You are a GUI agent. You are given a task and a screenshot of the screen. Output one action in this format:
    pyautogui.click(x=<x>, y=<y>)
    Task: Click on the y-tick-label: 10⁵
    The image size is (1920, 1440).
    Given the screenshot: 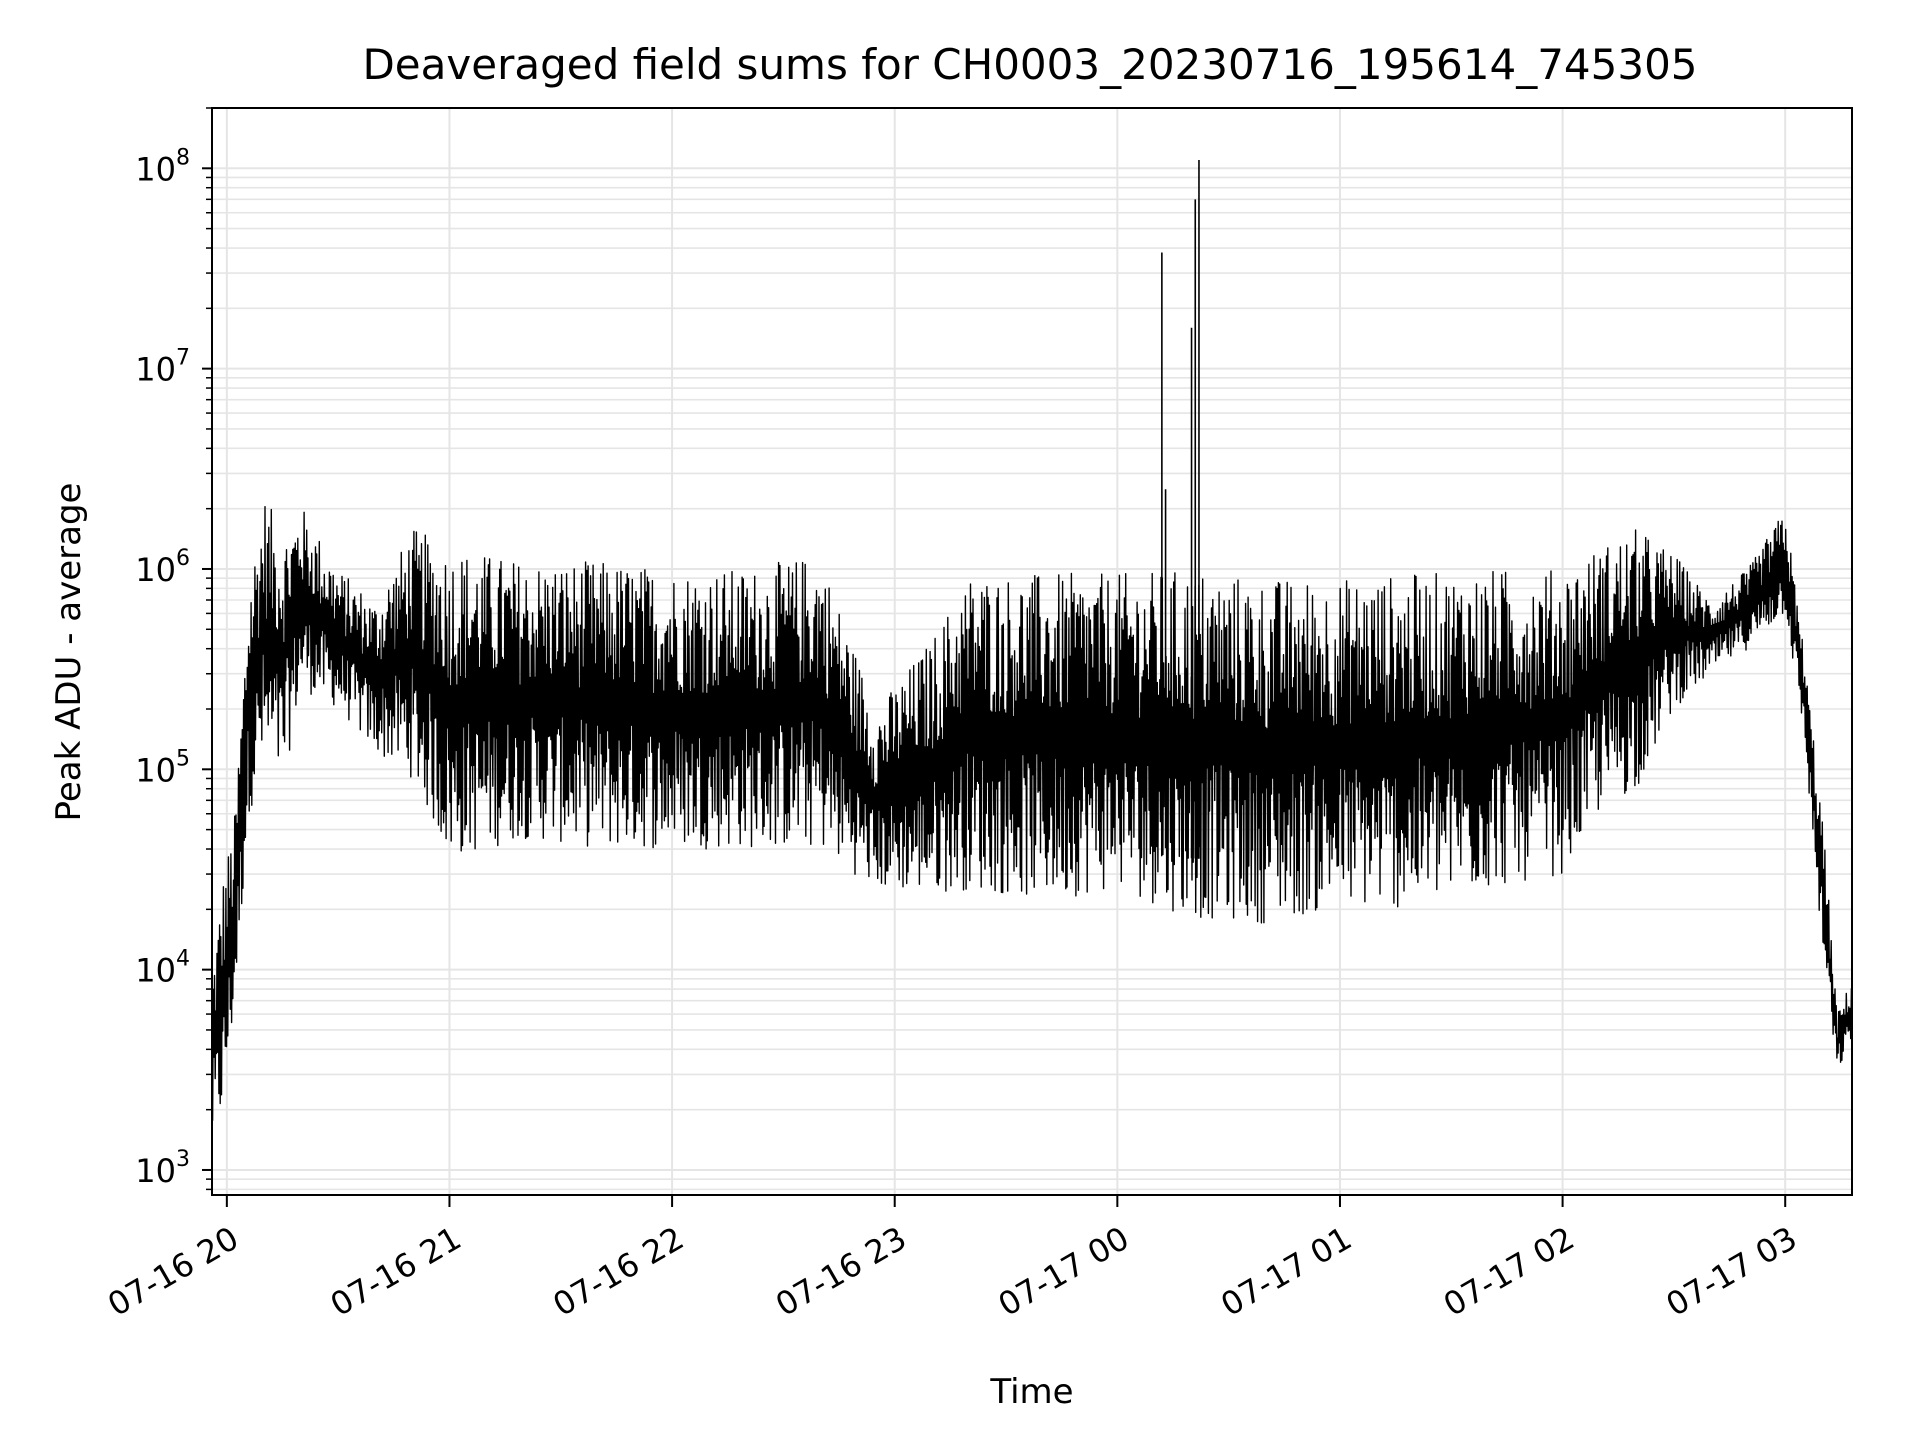 What is the action you would take?
    pyautogui.click(x=162, y=767)
    